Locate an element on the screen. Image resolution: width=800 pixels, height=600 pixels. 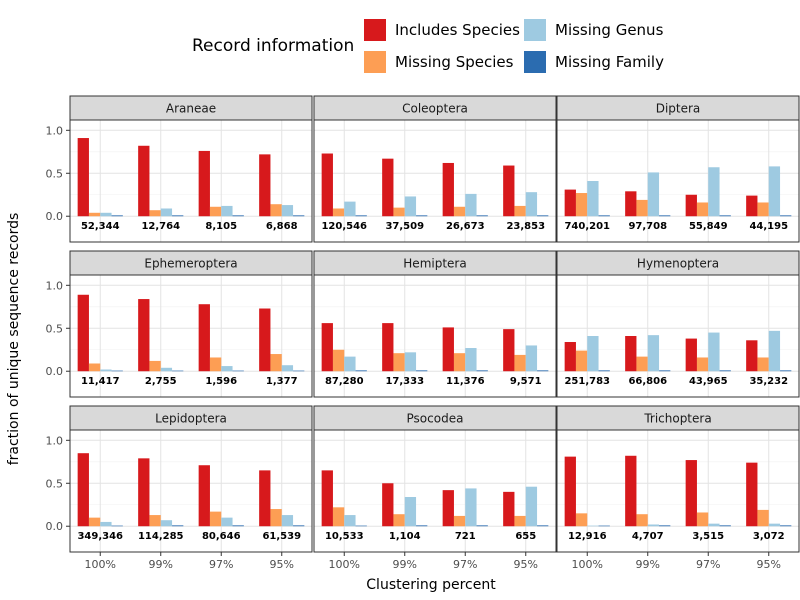
count-label: 11,417 is located at coordinates (100, 381).